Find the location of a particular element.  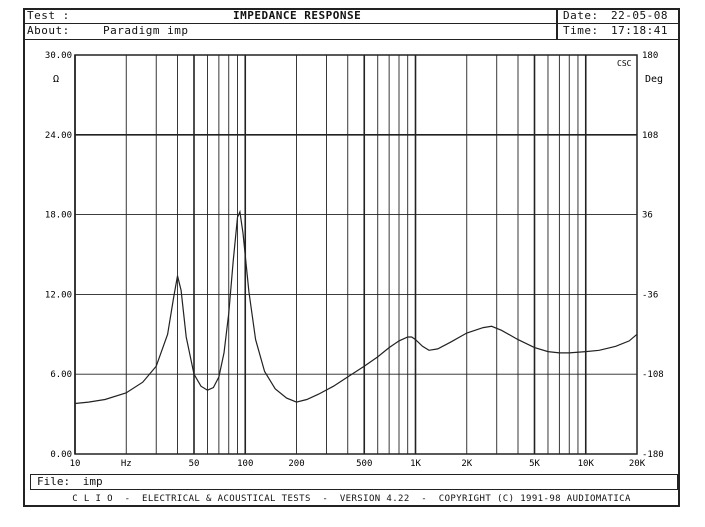

y-tick-label: 24.00 is located at coordinates (58, 136).